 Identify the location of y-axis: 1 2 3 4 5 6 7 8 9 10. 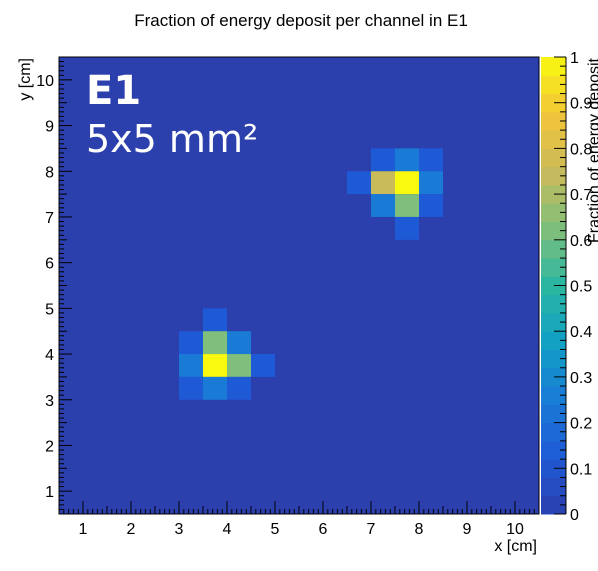
(54, 285).